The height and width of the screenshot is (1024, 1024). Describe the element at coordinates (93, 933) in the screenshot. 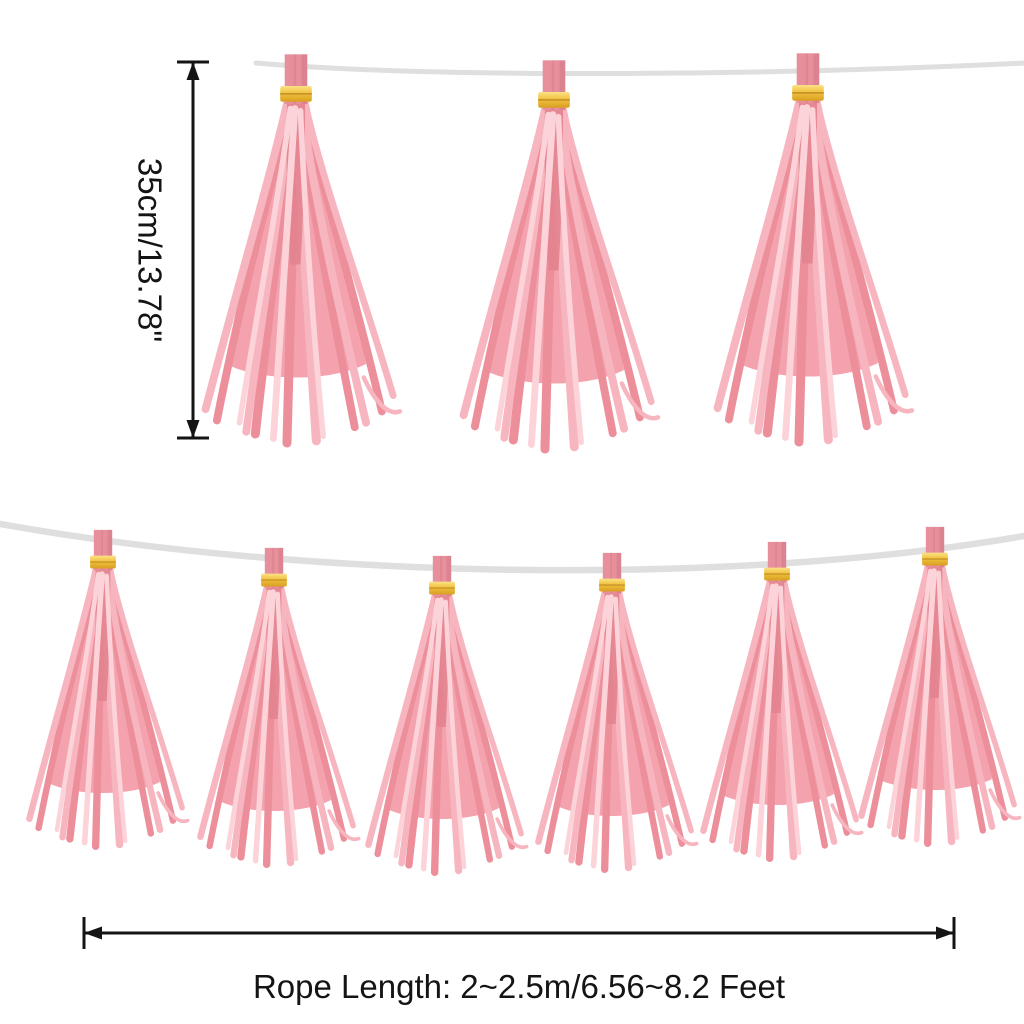

I see `arrow-left-icon` at that location.